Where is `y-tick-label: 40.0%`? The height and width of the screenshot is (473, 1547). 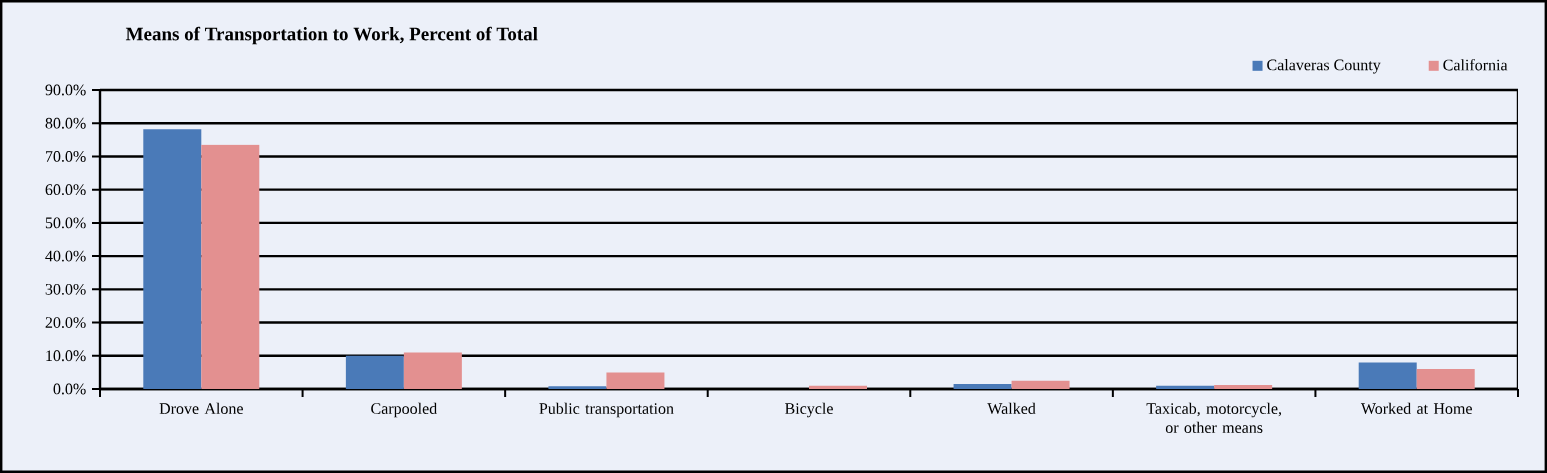 y-tick-label: 40.0% is located at coordinates (65, 256).